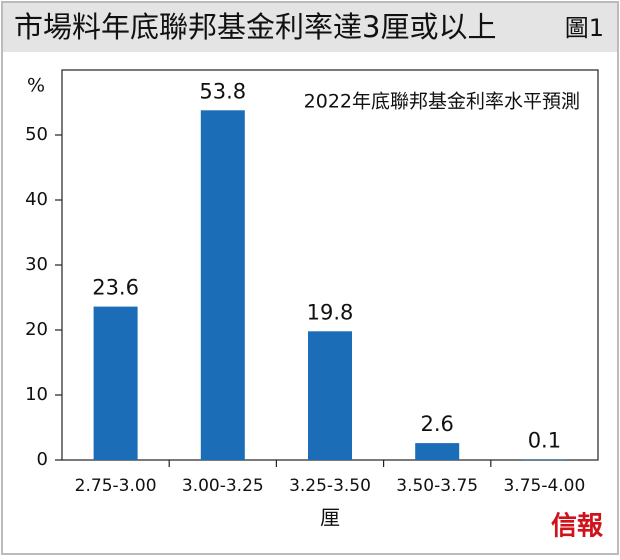 Image resolution: width=620 pixels, height=560 pixels. What do you see at coordinates (42, 459) in the screenshot?
I see `y-tick-label: 0` at bounding box center [42, 459].